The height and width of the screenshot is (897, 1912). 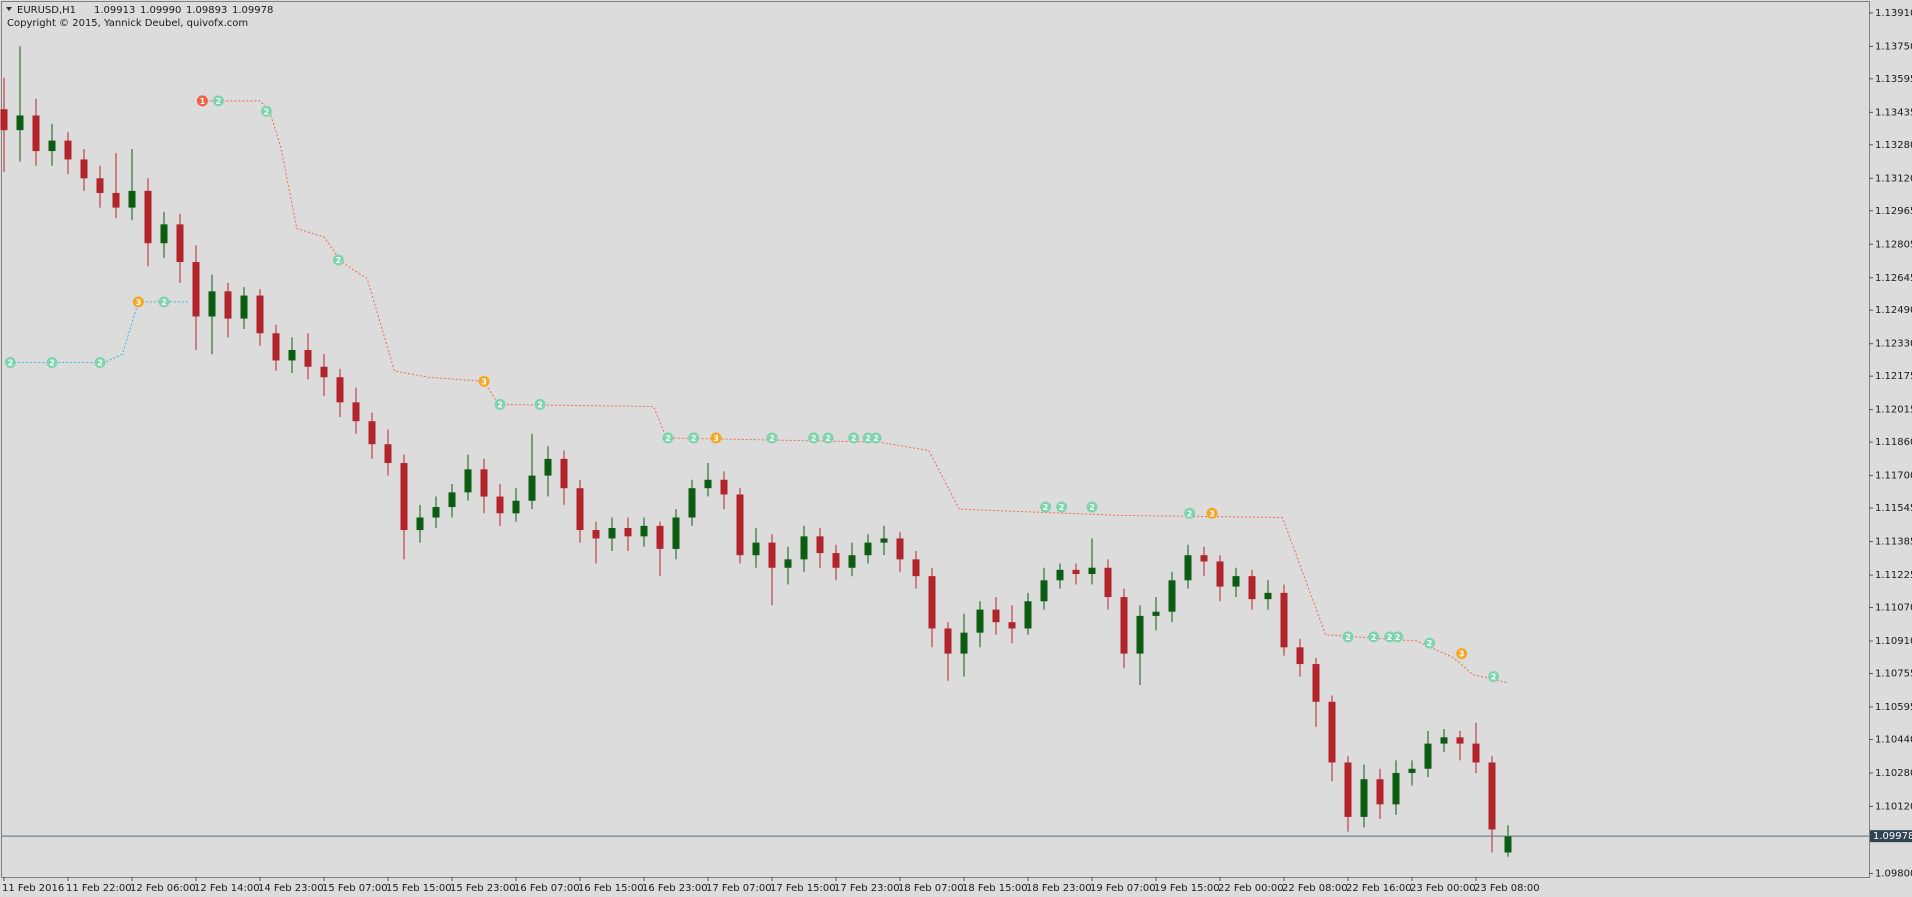 What do you see at coordinates (1893, 344) in the screenshot?
I see `y-tick-label: 1.12330` at bounding box center [1893, 344].